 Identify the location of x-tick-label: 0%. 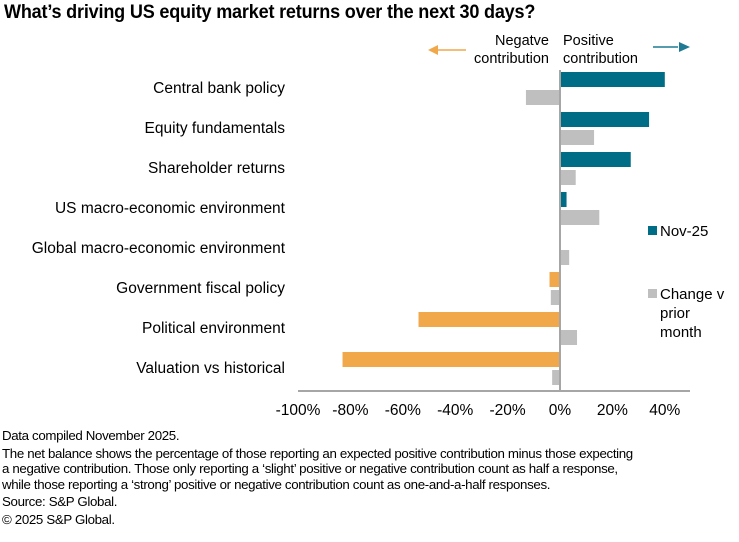
(560, 410).